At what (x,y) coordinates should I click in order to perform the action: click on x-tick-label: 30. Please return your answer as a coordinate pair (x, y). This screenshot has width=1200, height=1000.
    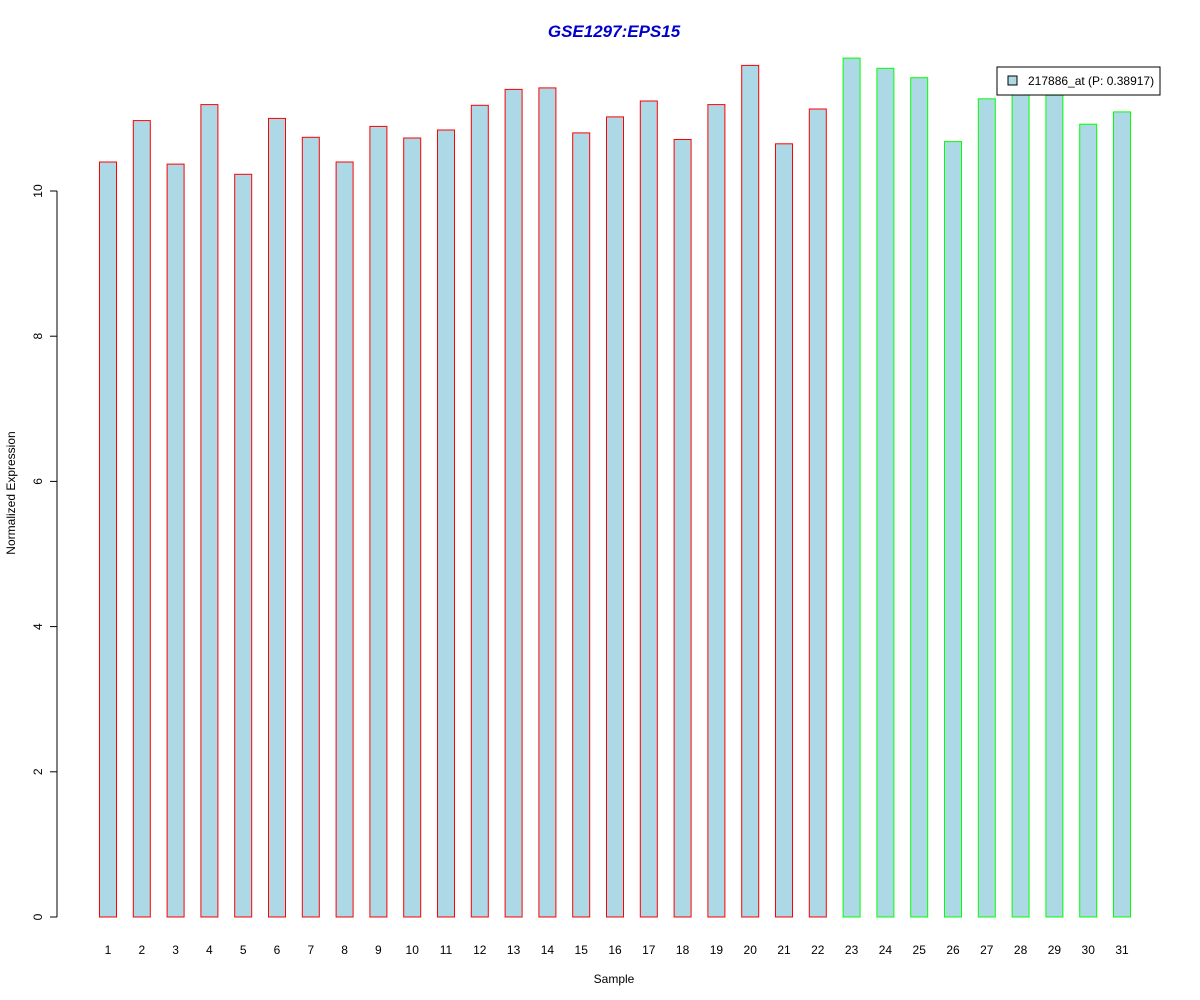
    Looking at the image, I should click on (1089, 950).